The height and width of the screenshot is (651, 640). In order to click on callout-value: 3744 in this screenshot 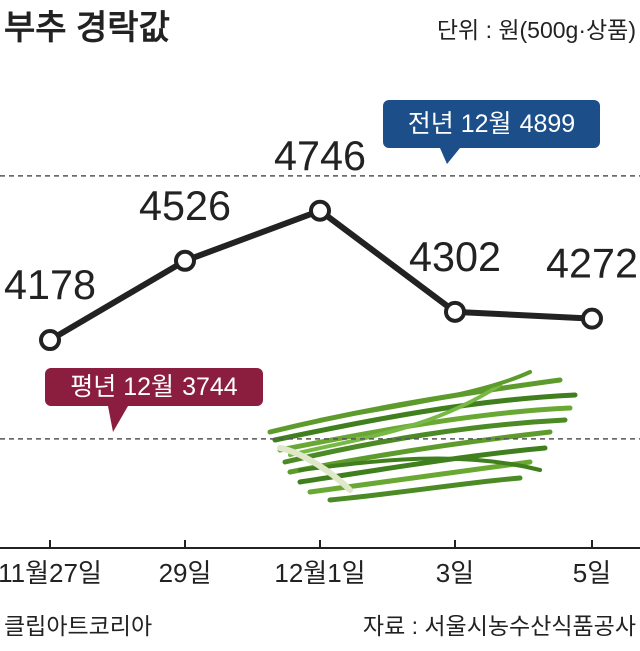, I will do `click(210, 387)`.